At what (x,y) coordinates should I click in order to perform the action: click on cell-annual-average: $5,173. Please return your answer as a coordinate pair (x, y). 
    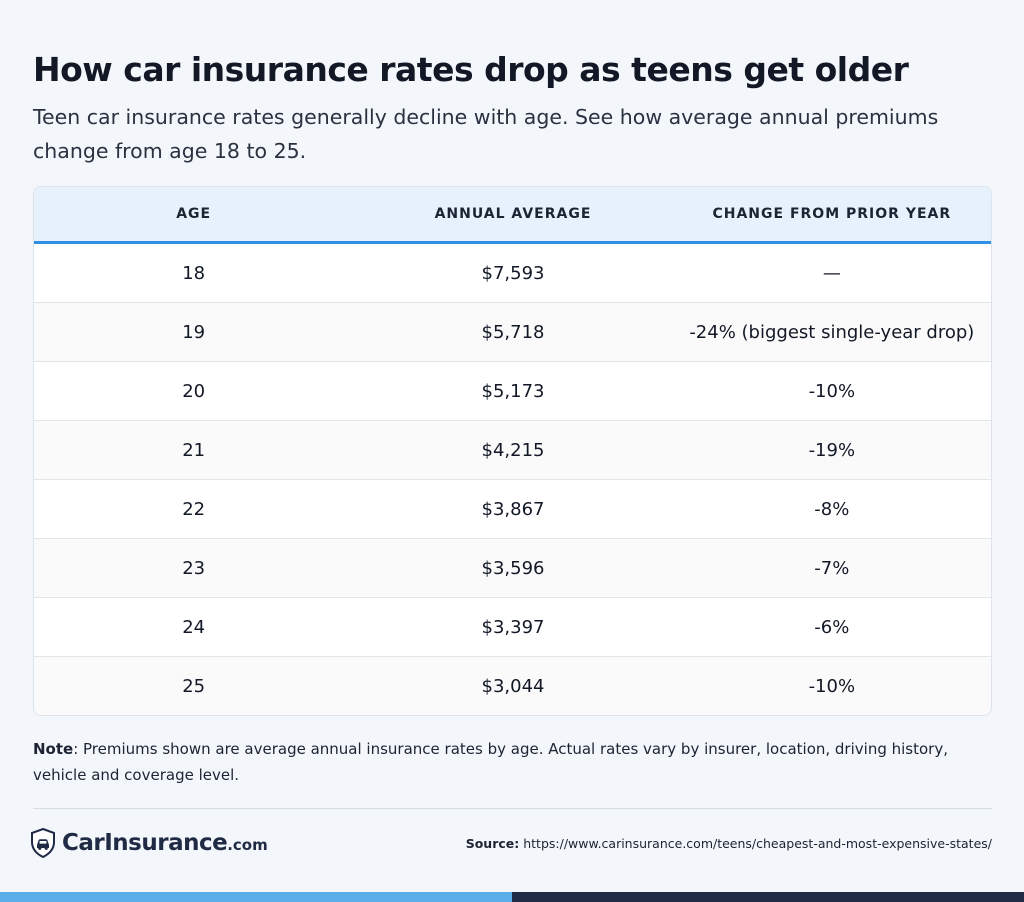
    Looking at the image, I should click on (513, 391).